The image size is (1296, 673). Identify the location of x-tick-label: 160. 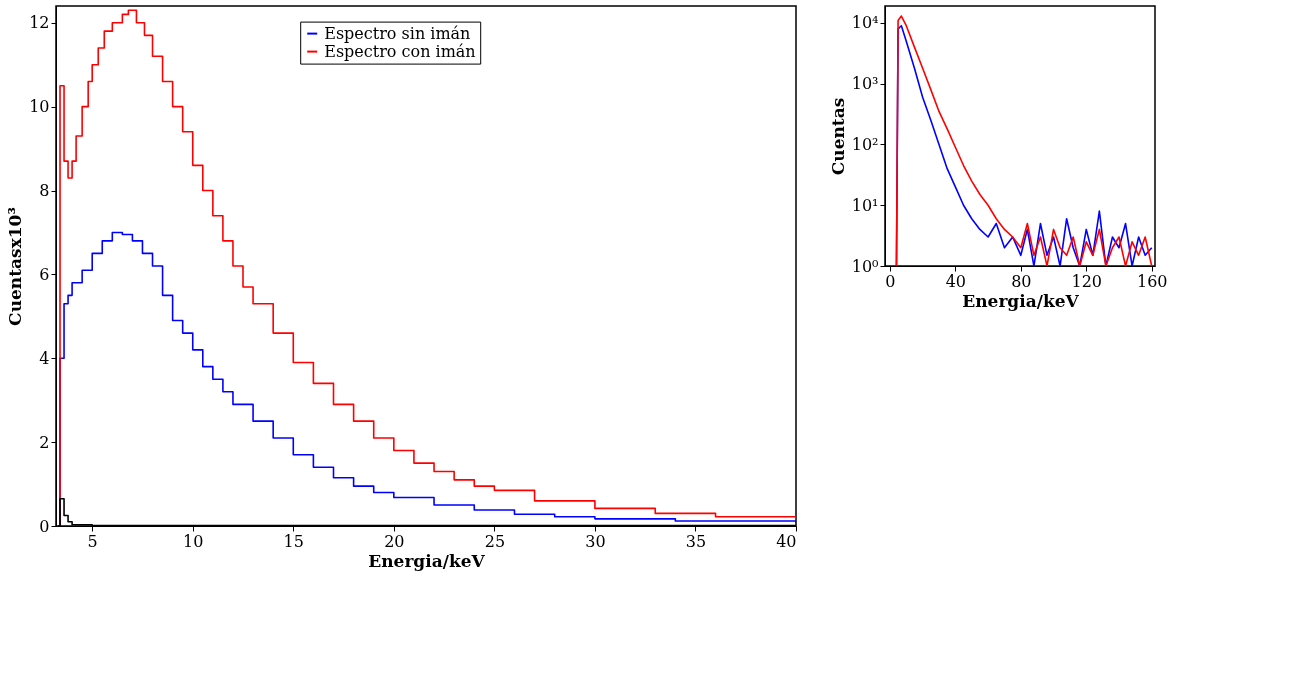
(1152, 281).